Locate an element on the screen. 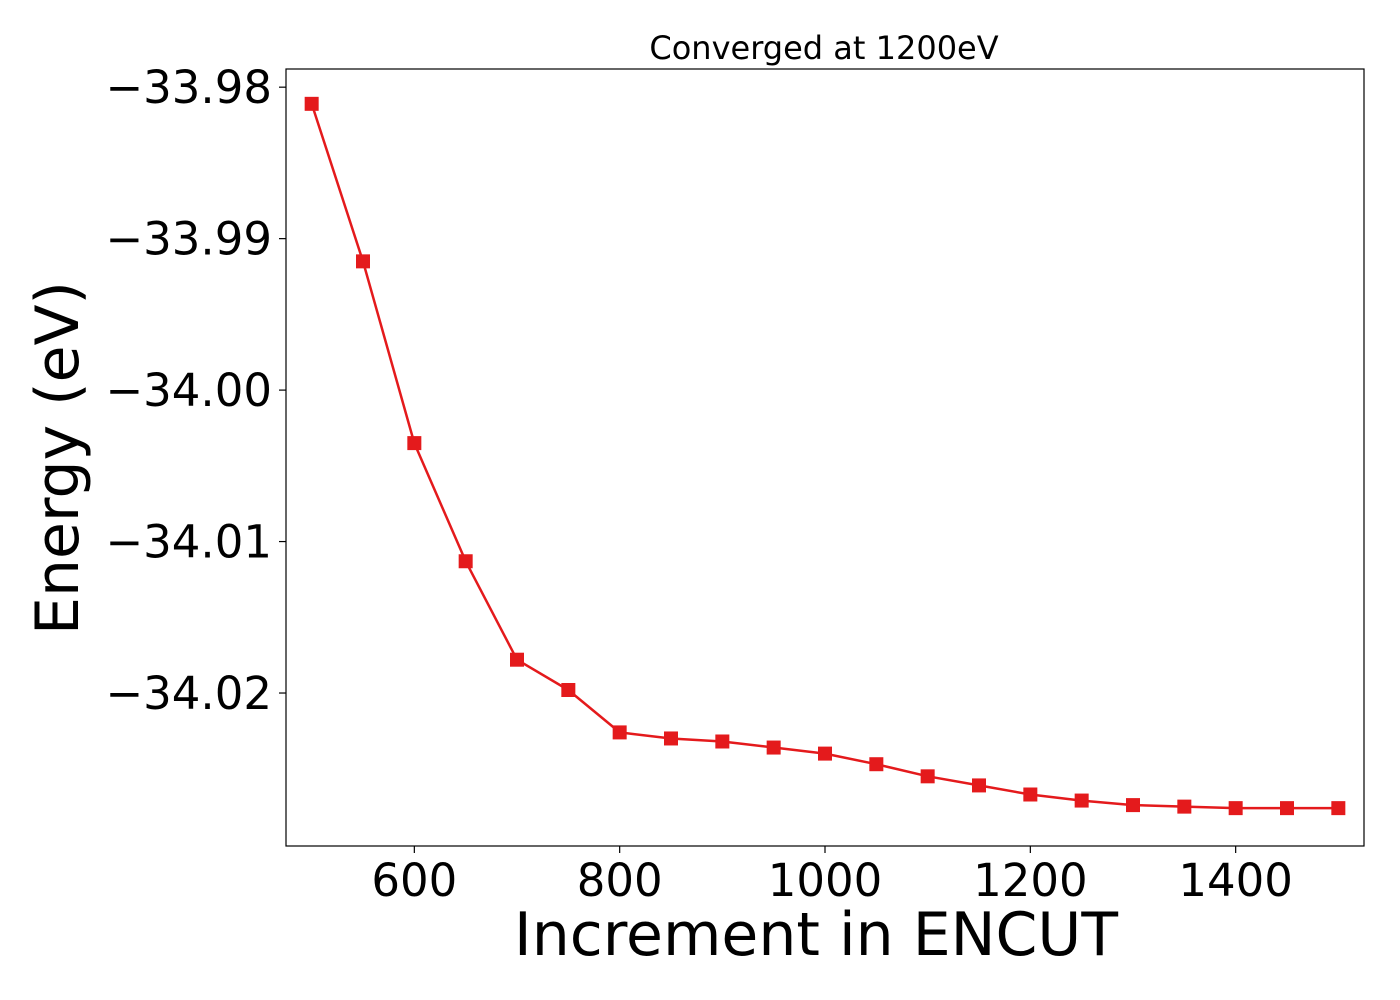  y-axis-label: Energy (eV) is located at coordinates (58, 458).